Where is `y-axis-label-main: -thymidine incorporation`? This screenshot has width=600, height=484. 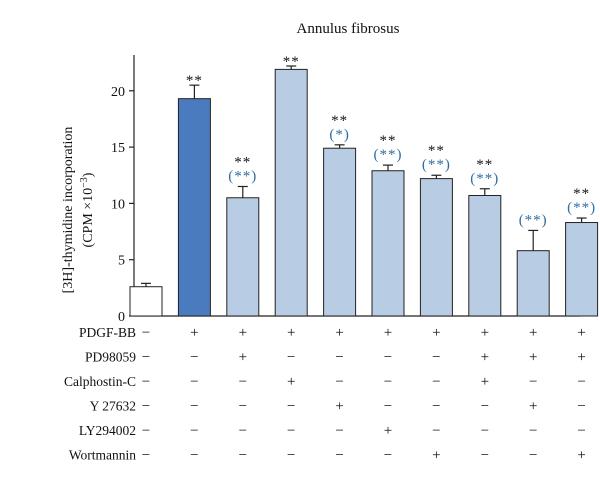
y-axis-label-main: -thymidine incorporation is located at coordinates (68, 197).